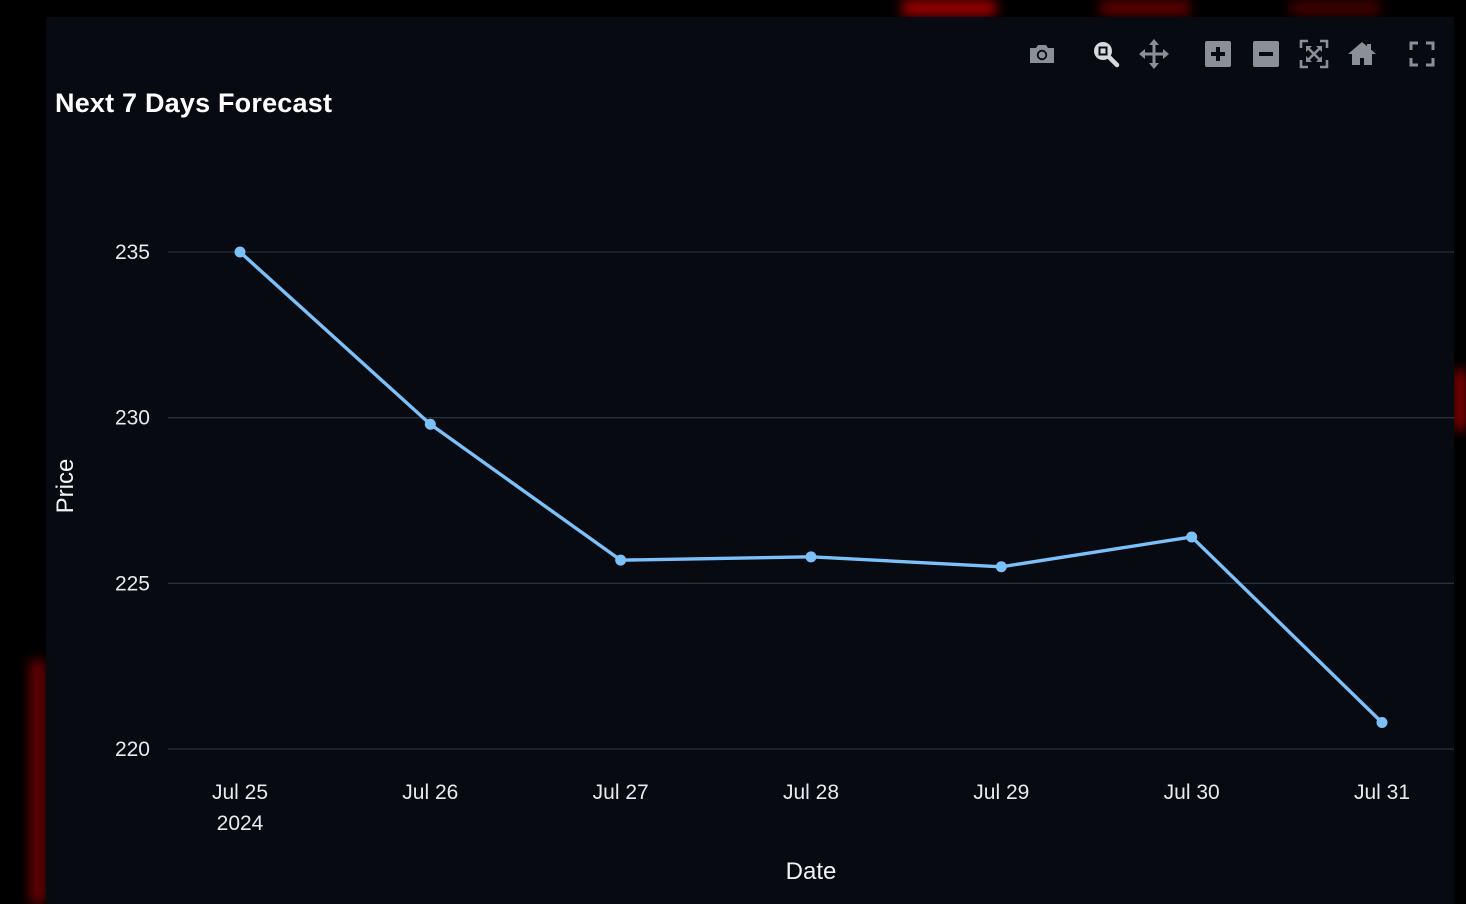 This screenshot has height=904, width=1466. What do you see at coordinates (1042, 54) in the screenshot?
I see `camera-icon` at bounding box center [1042, 54].